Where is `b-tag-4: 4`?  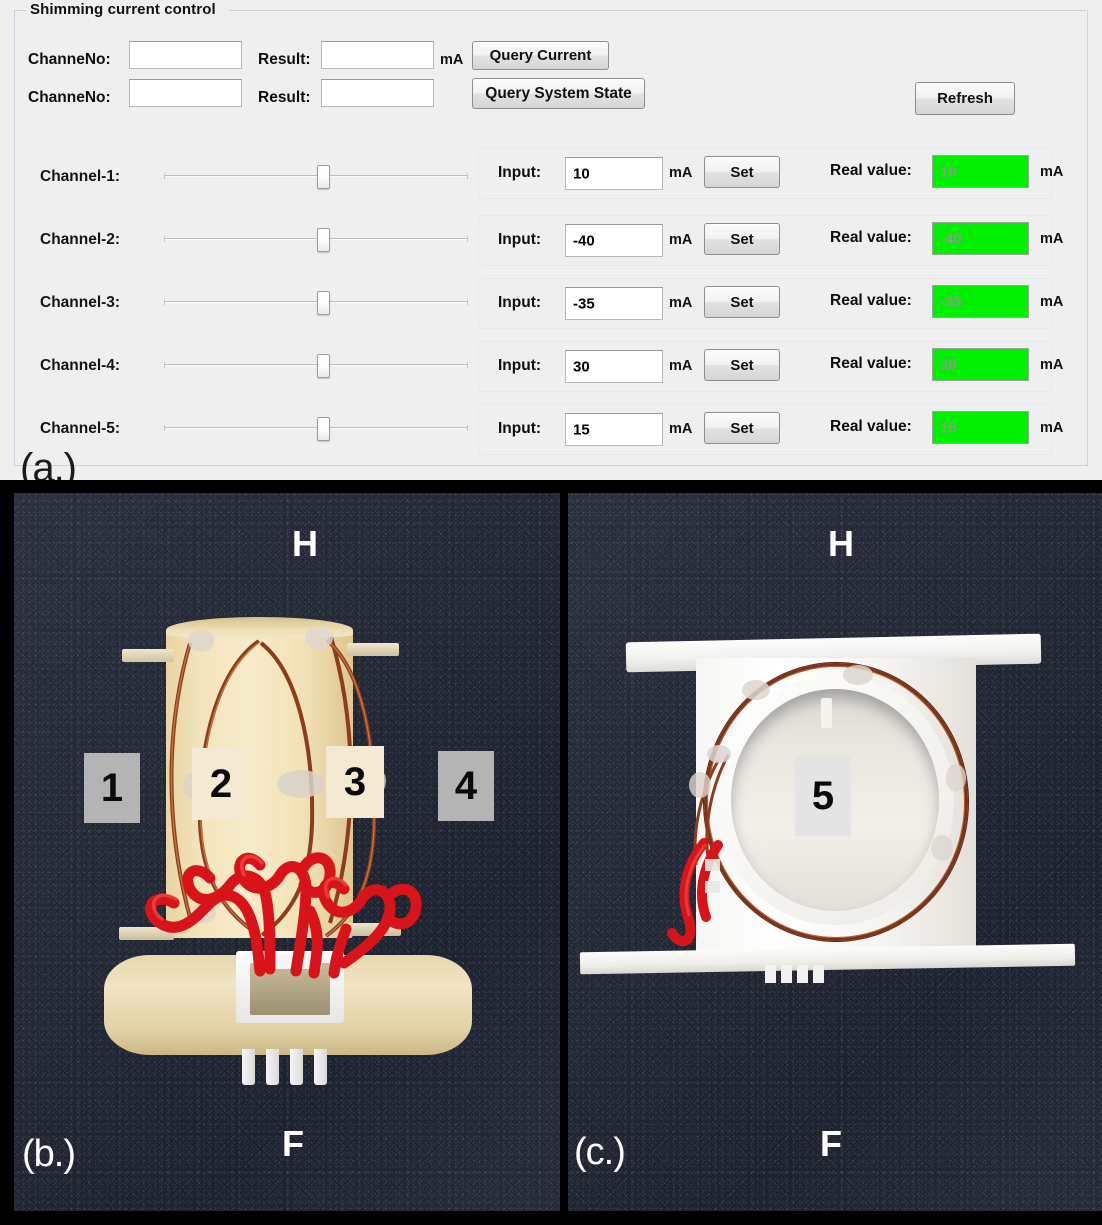
b-tag-4: 4 is located at coordinates (466, 786).